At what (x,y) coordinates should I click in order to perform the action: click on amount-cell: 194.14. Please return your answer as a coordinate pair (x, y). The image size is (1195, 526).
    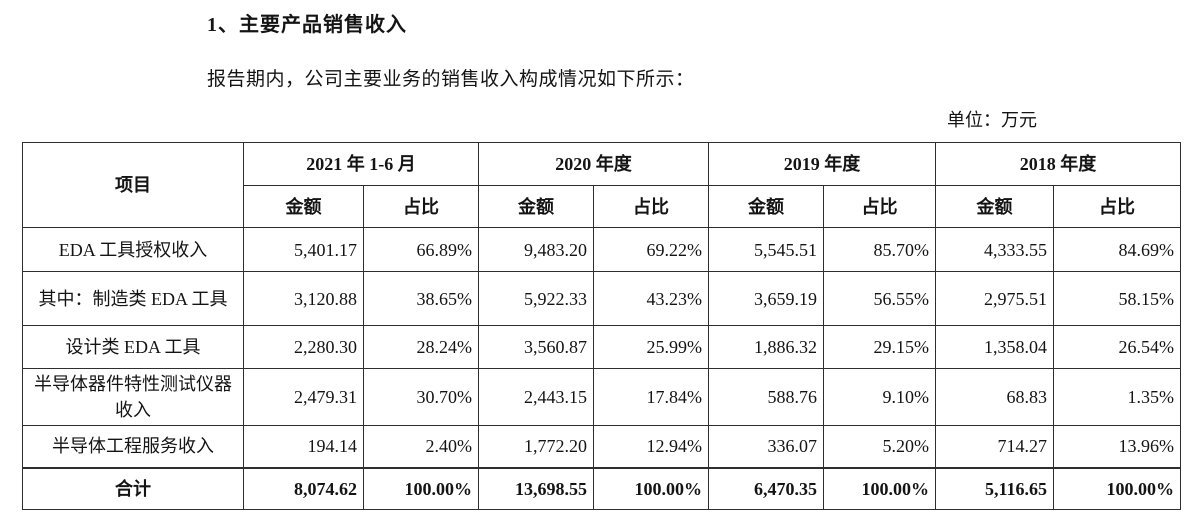
    Looking at the image, I should click on (303, 446).